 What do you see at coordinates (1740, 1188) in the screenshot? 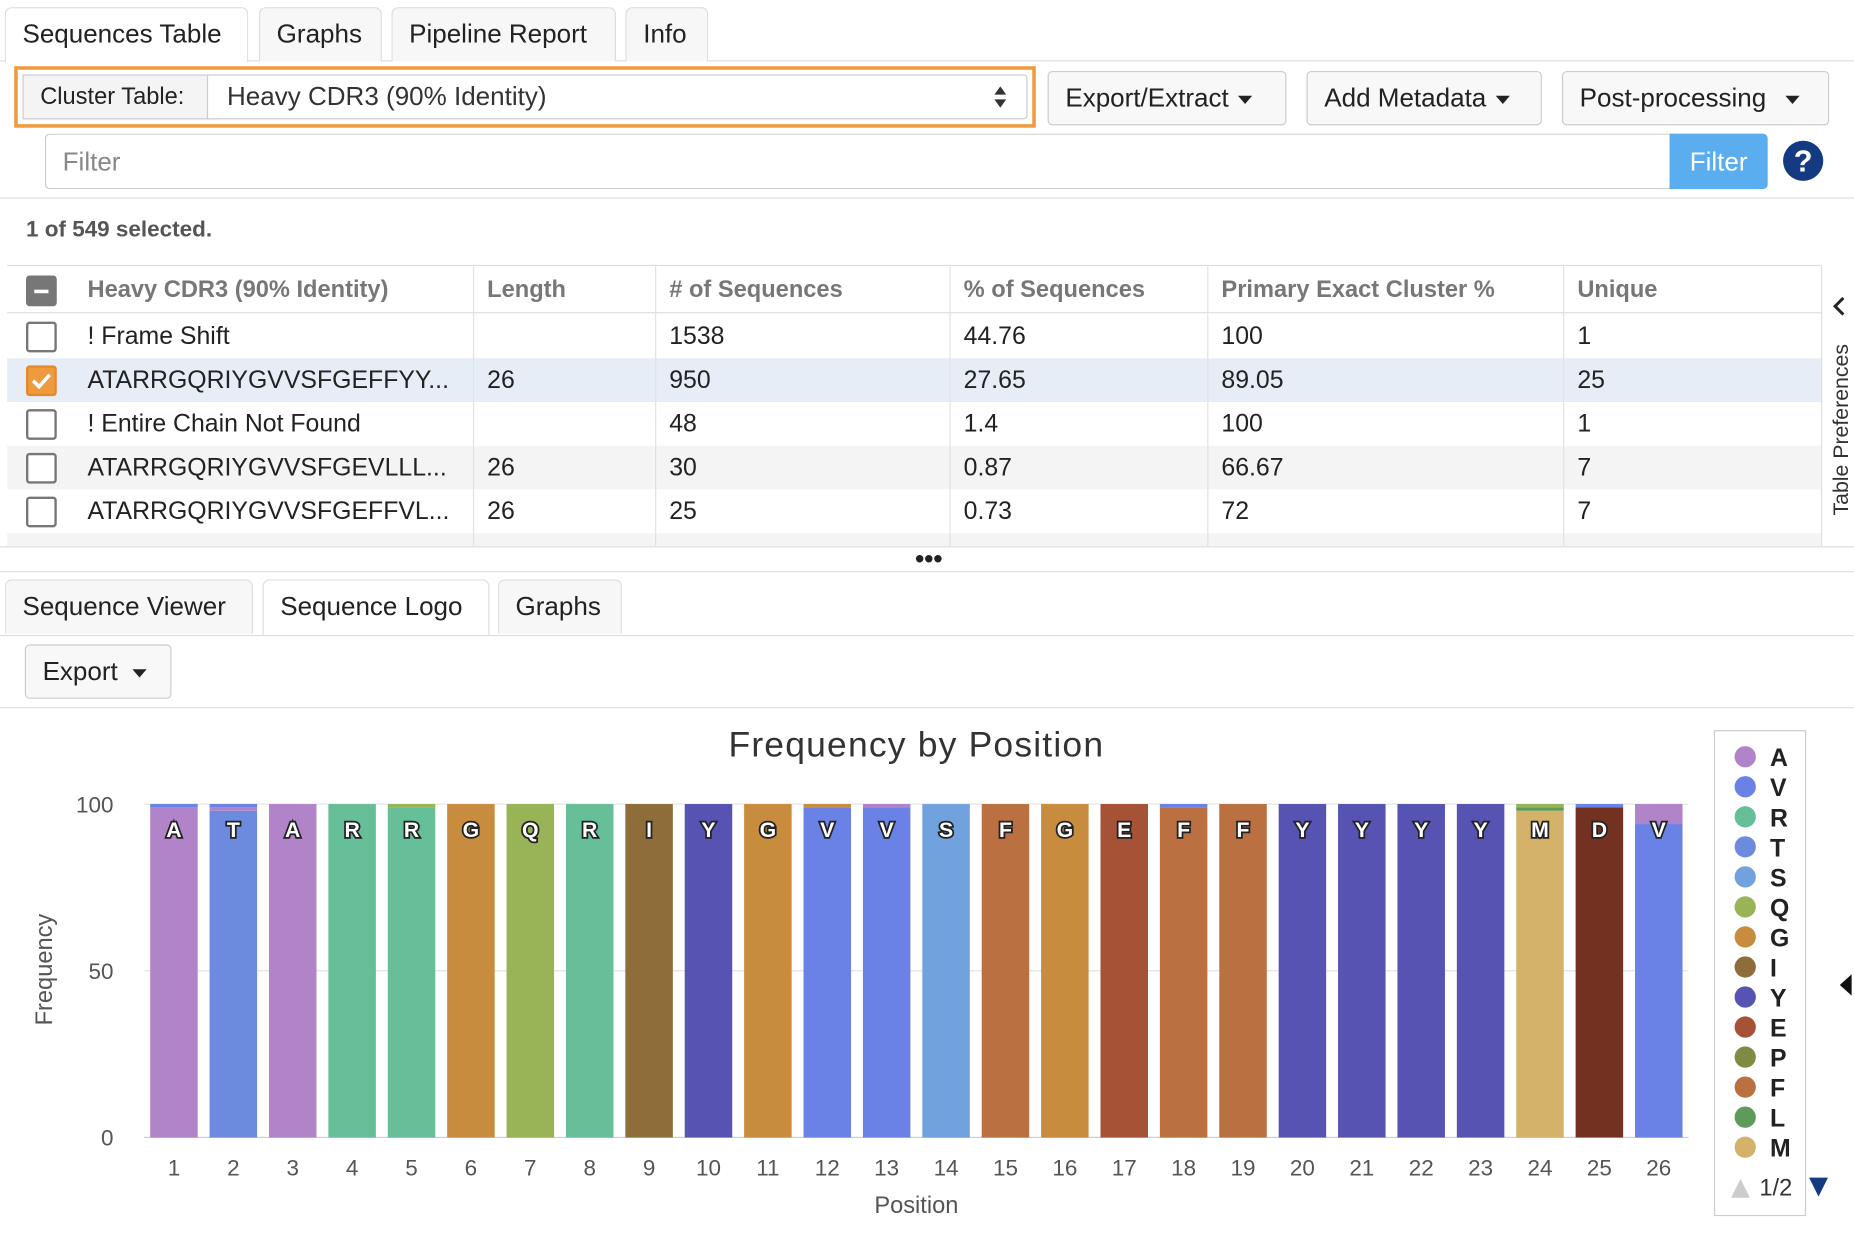
I see `legend-prev-icon` at bounding box center [1740, 1188].